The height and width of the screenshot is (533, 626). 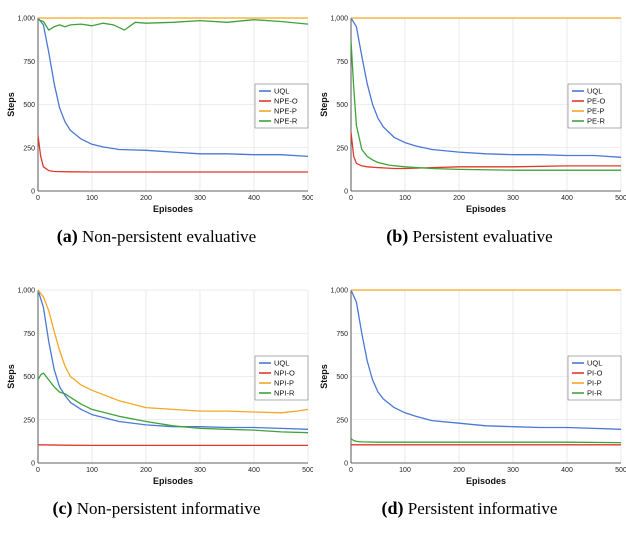 I want to click on series-line-pe-o, so click(x=485, y=151).